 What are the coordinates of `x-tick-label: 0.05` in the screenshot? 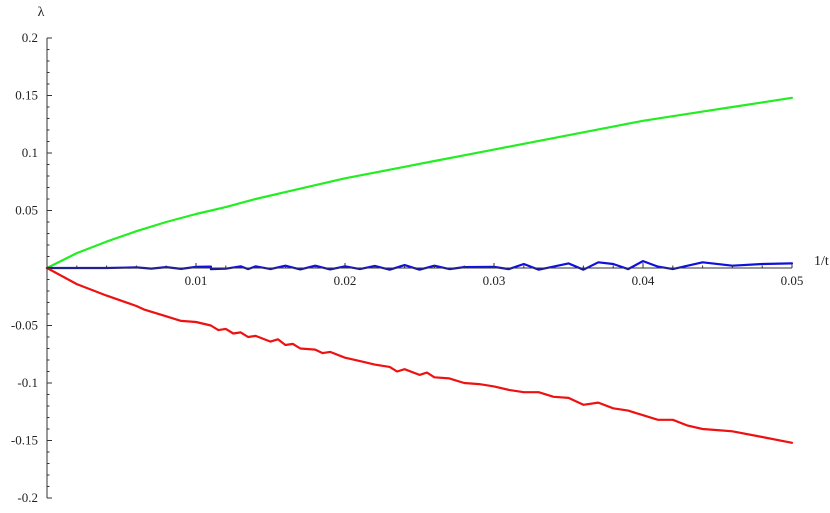 It's located at (792, 280).